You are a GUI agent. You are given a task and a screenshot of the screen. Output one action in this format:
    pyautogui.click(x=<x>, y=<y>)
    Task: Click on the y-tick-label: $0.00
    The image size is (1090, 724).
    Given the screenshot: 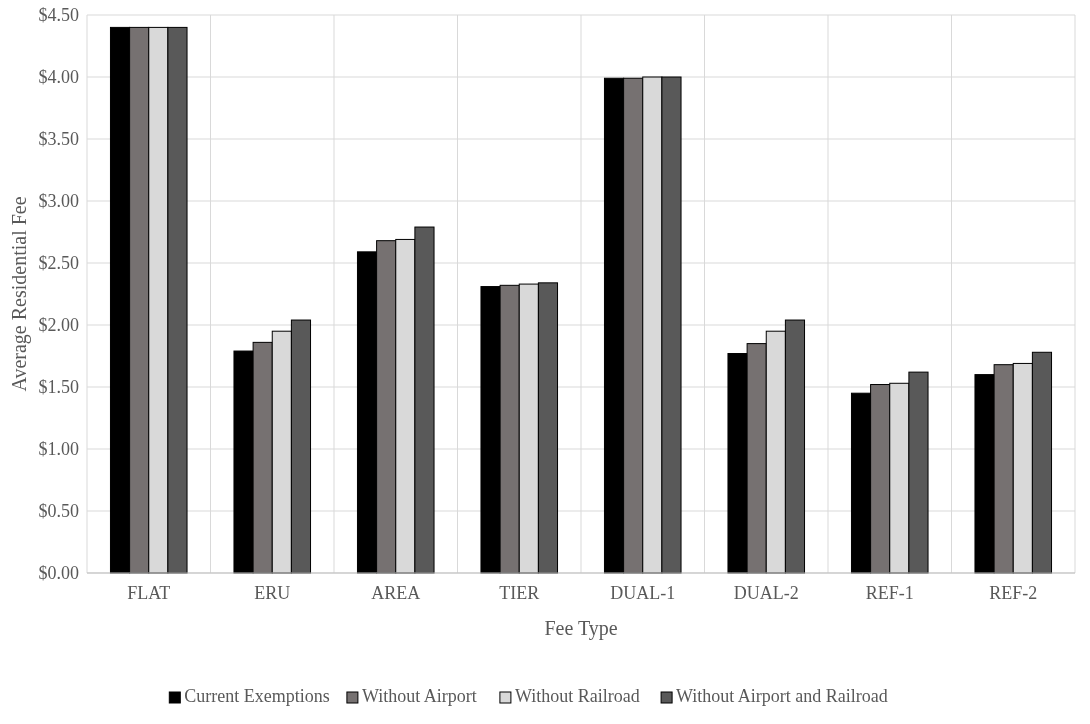 What is the action you would take?
    pyautogui.click(x=58, y=573)
    